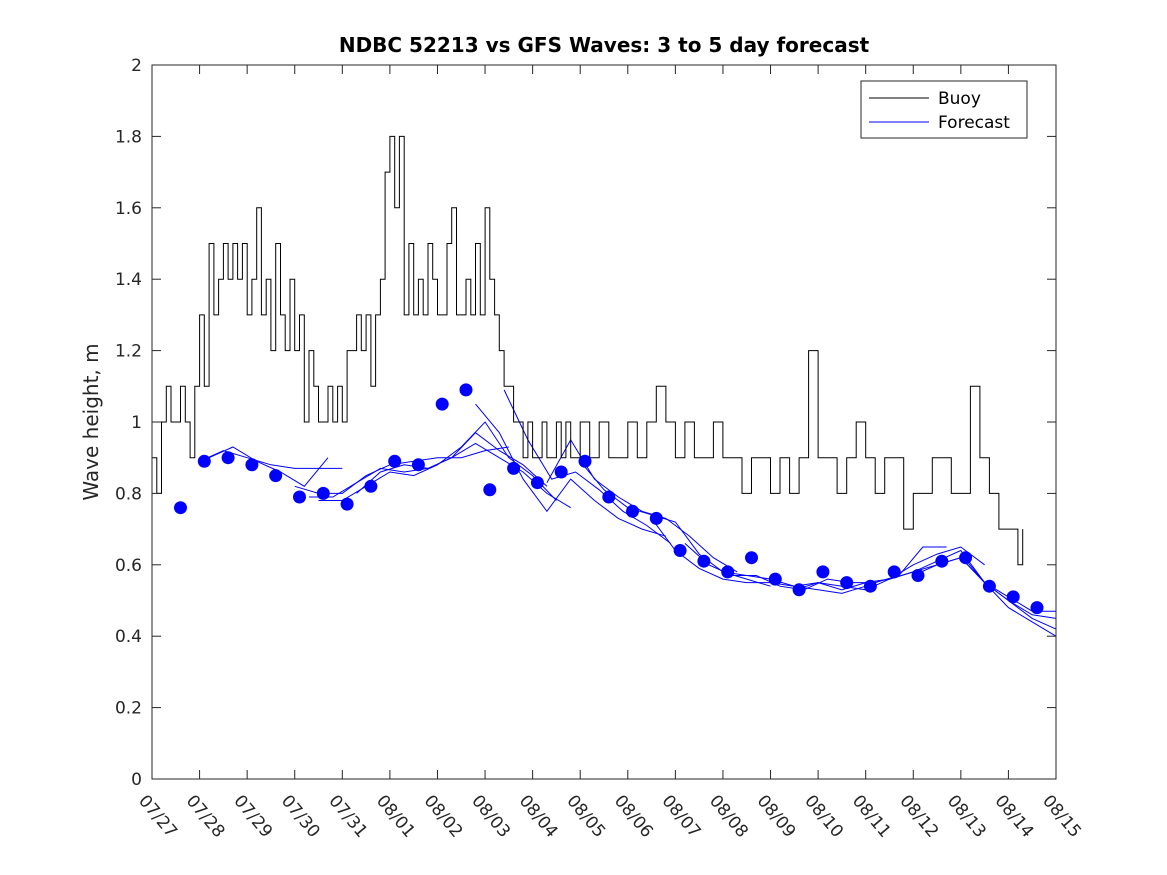 The width and height of the screenshot is (1167, 875). What do you see at coordinates (136, 66) in the screenshot?
I see `y-tick-label: 2` at bounding box center [136, 66].